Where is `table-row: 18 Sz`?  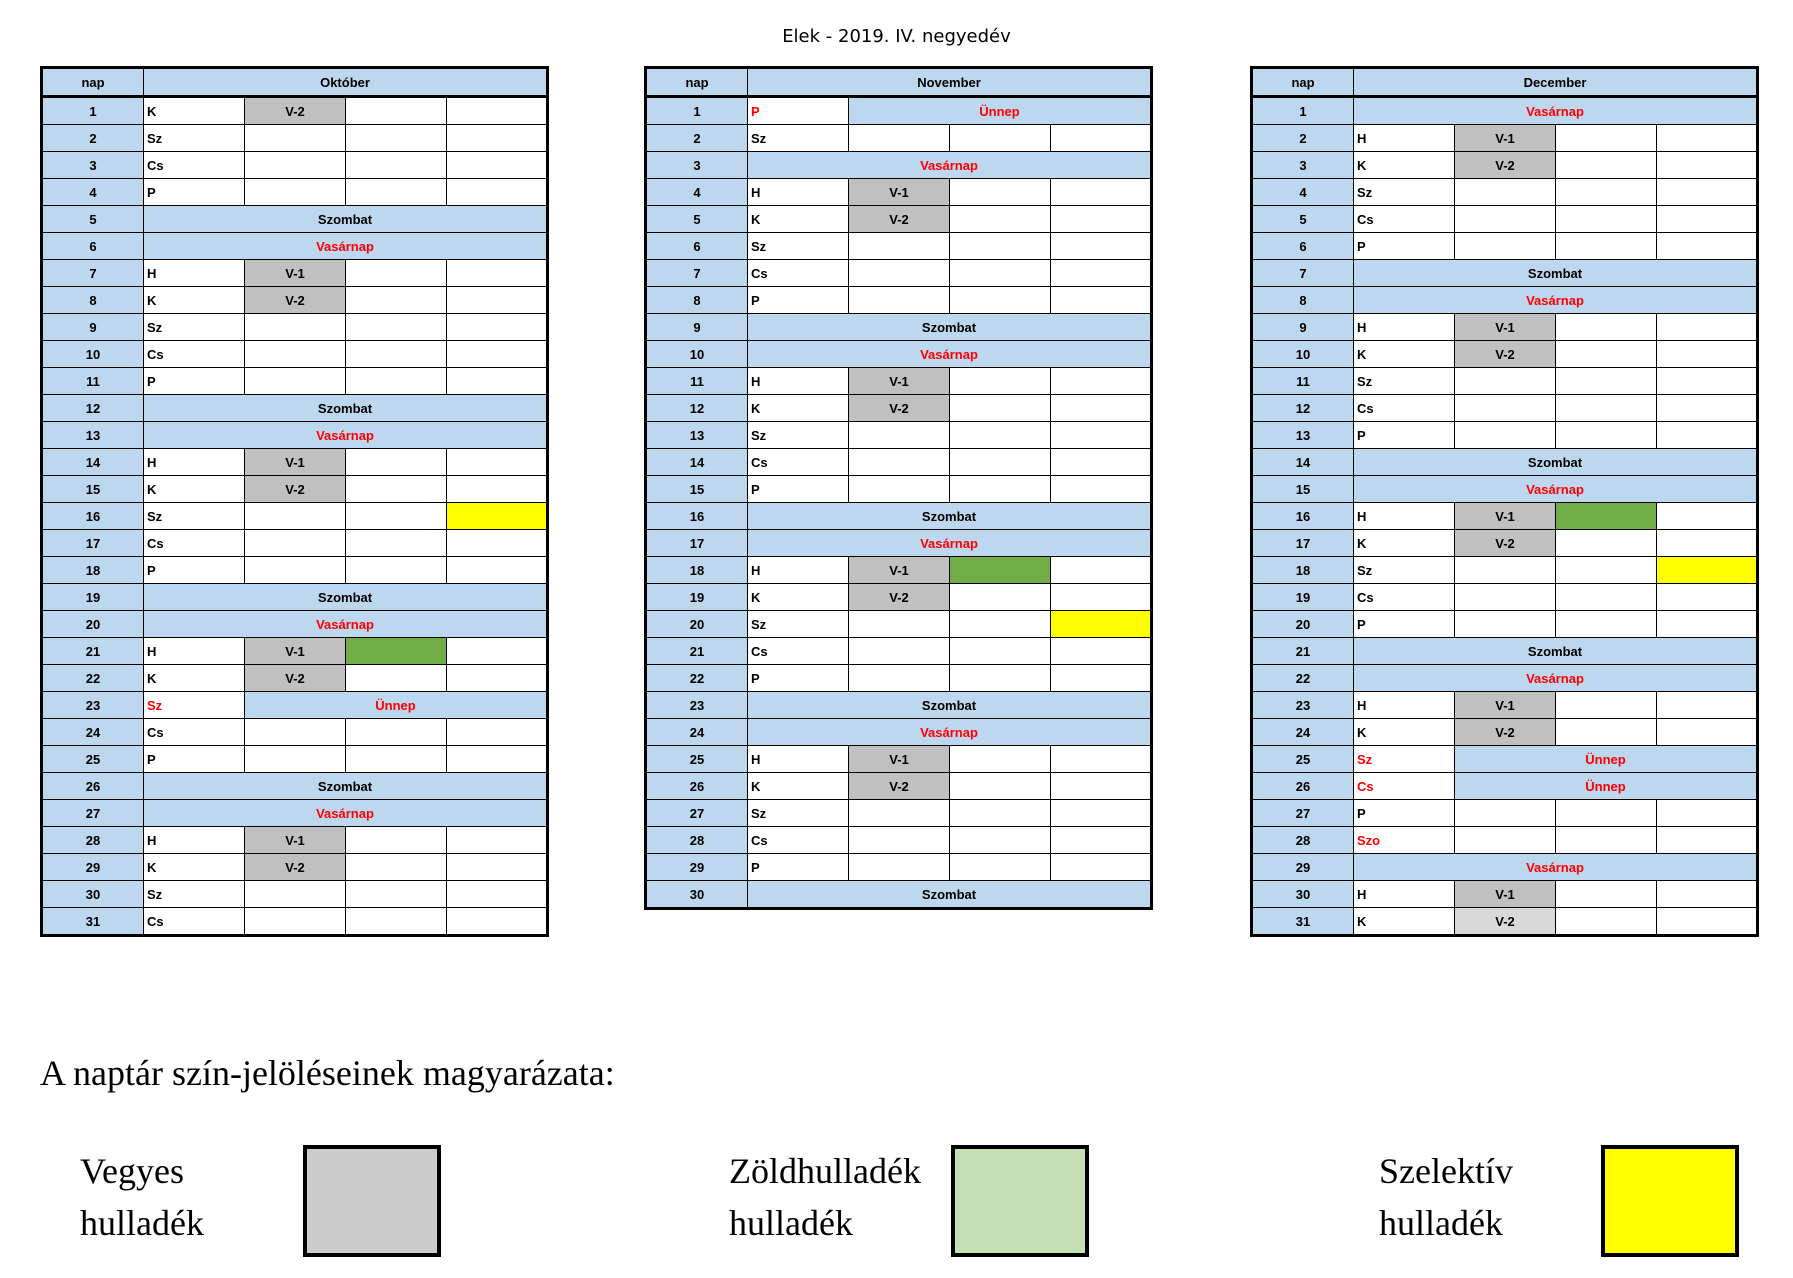 table-row: 18 Sz is located at coordinates (1504, 570).